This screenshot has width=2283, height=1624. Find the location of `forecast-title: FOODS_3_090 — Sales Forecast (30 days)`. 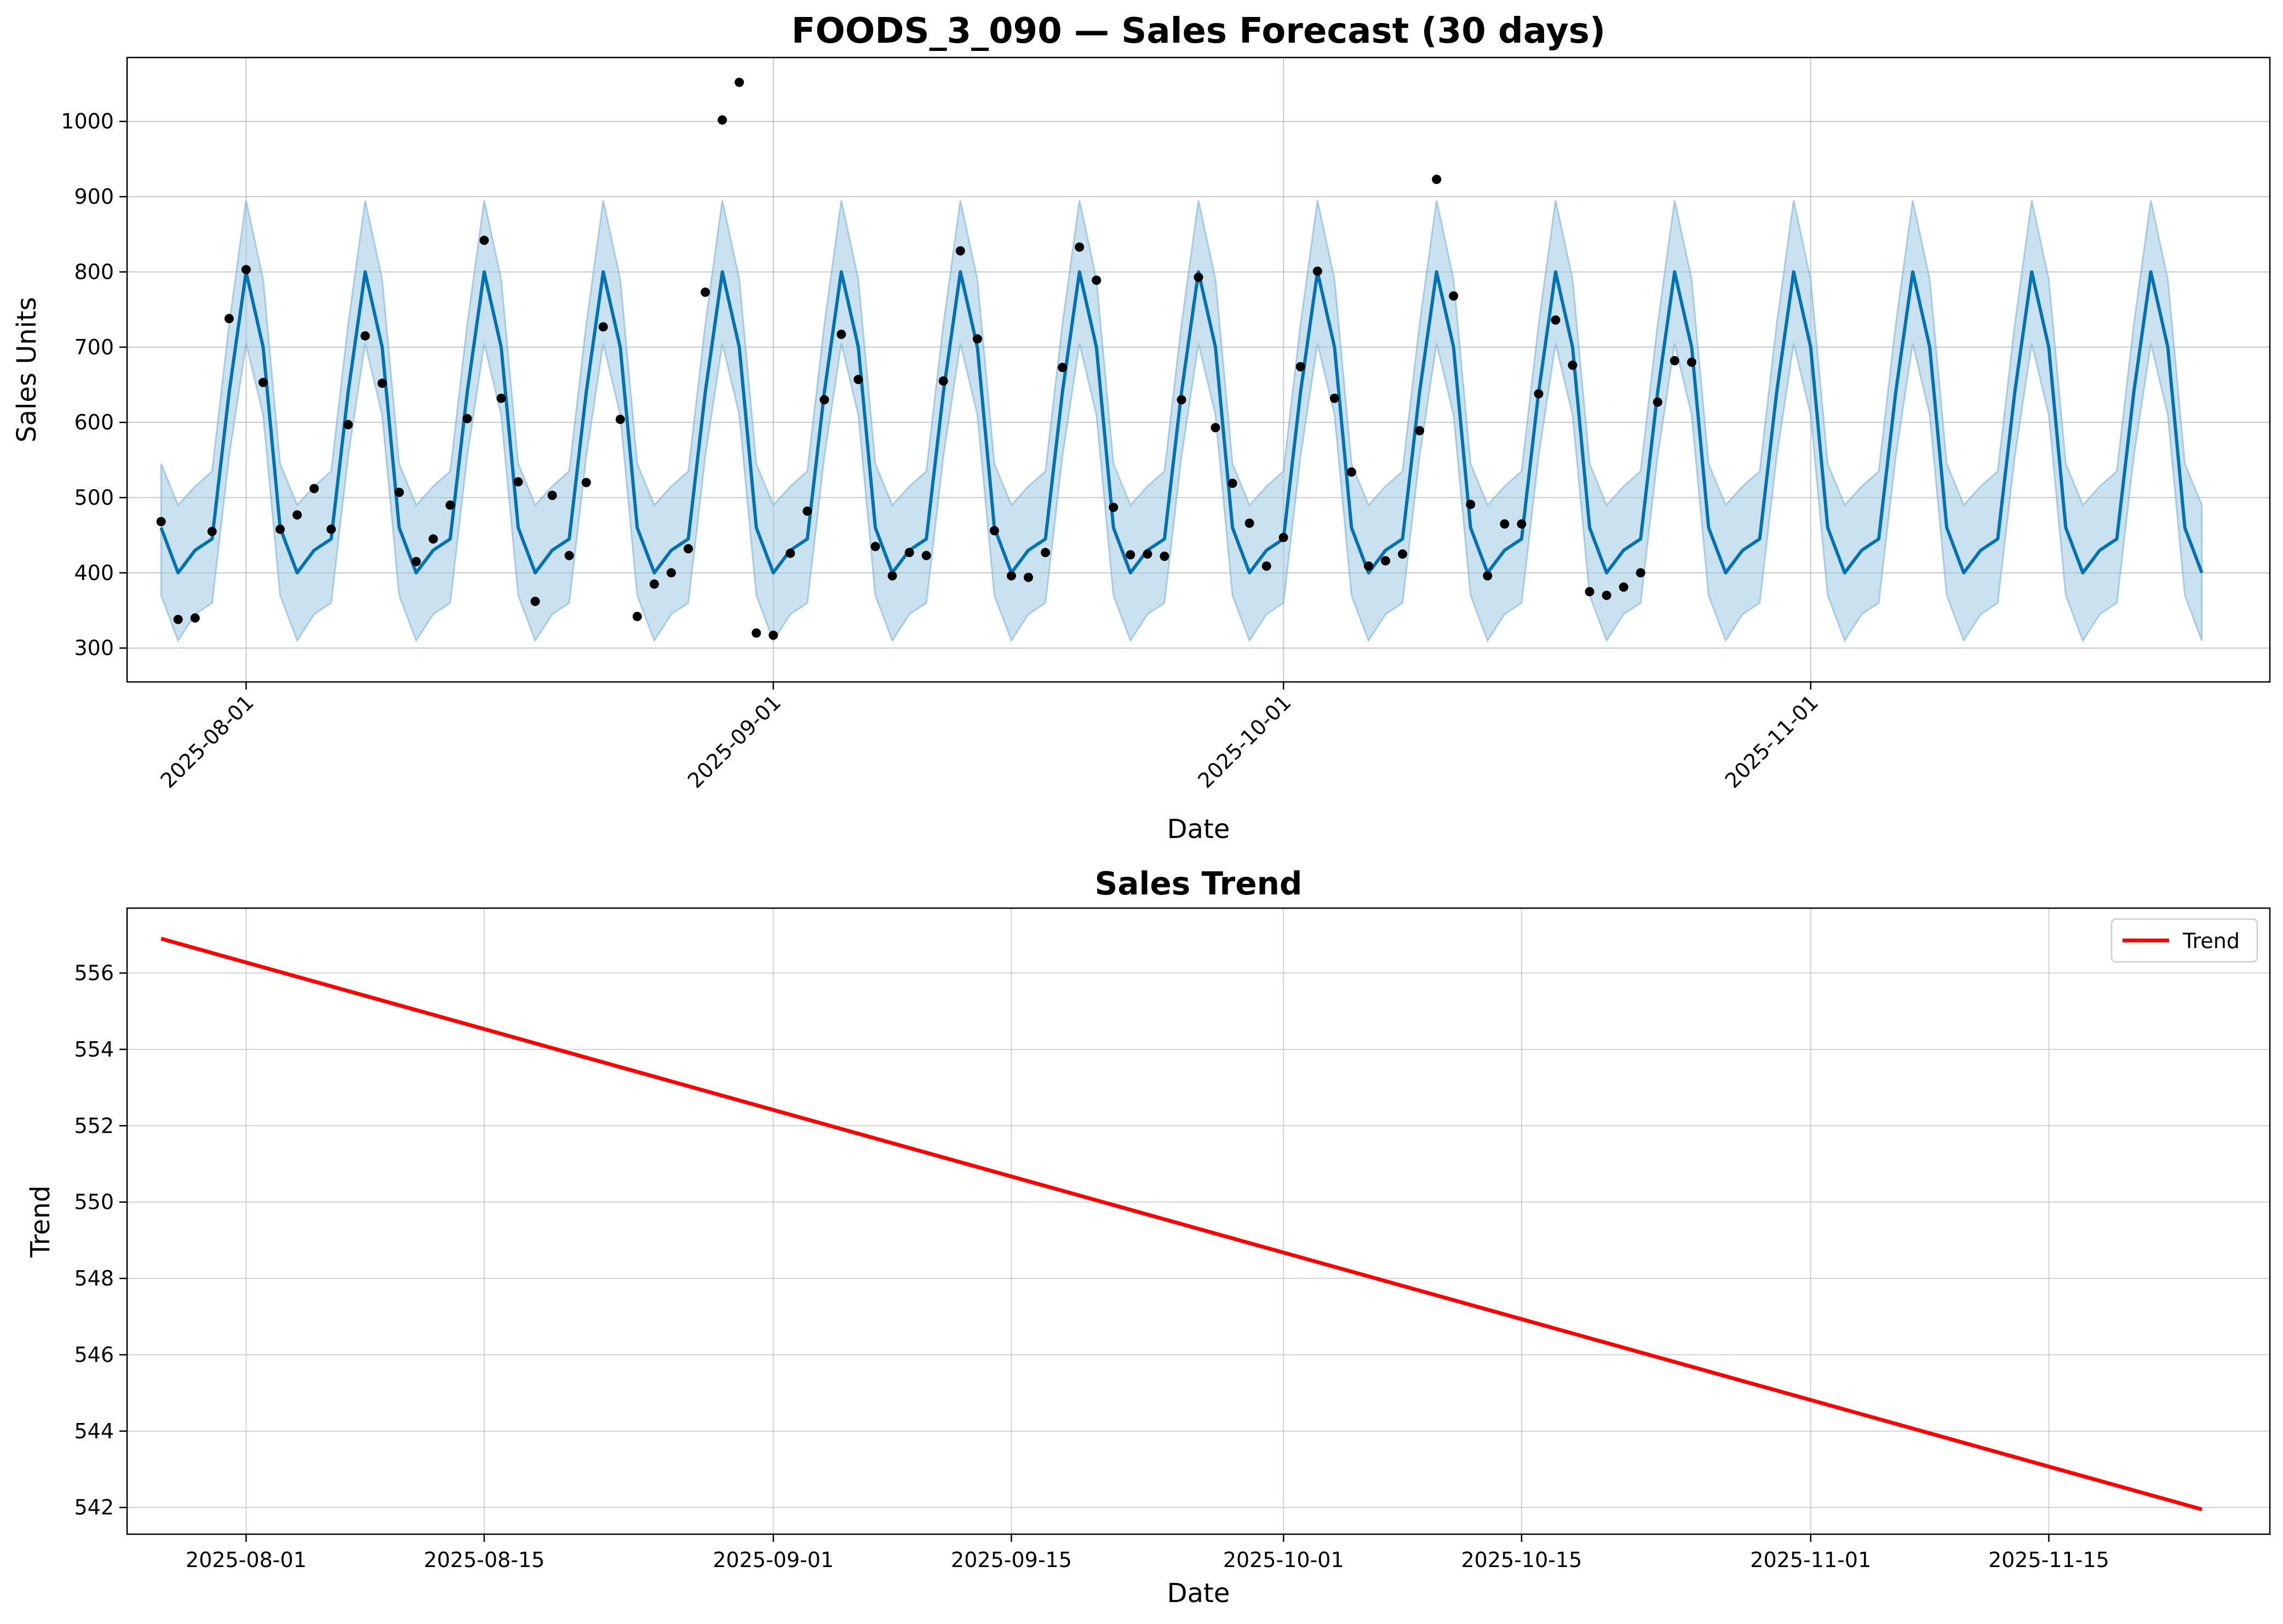

forecast-title: FOODS_3_090 — Sales Forecast (30 days) is located at coordinates (1198, 31).